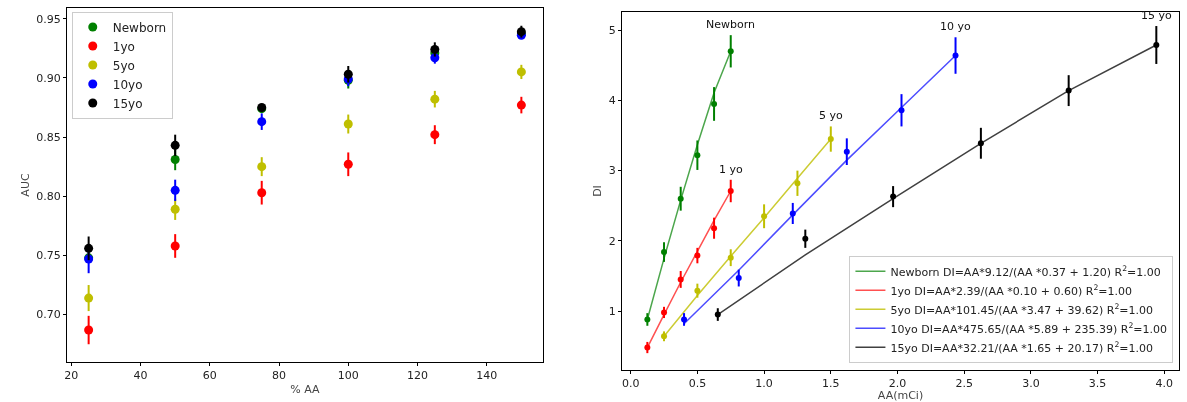 The width and height of the screenshot is (1187, 402). What do you see at coordinates (897, 384) in the screenshot?
I see `x-tick-label: 2.0` at bounding box center [897, 384].